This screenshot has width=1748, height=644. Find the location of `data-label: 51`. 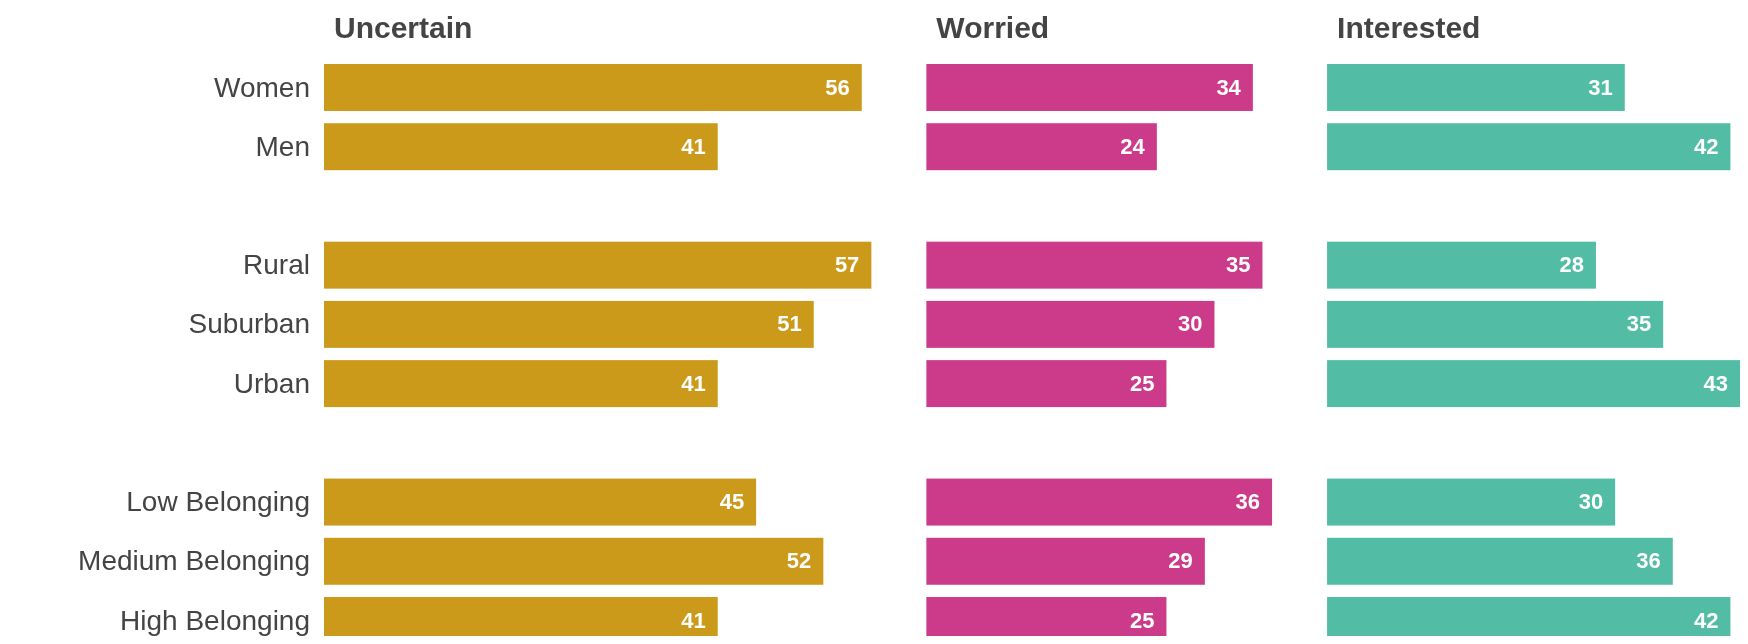

data-label: 51 is located at coordinates (789, 324).